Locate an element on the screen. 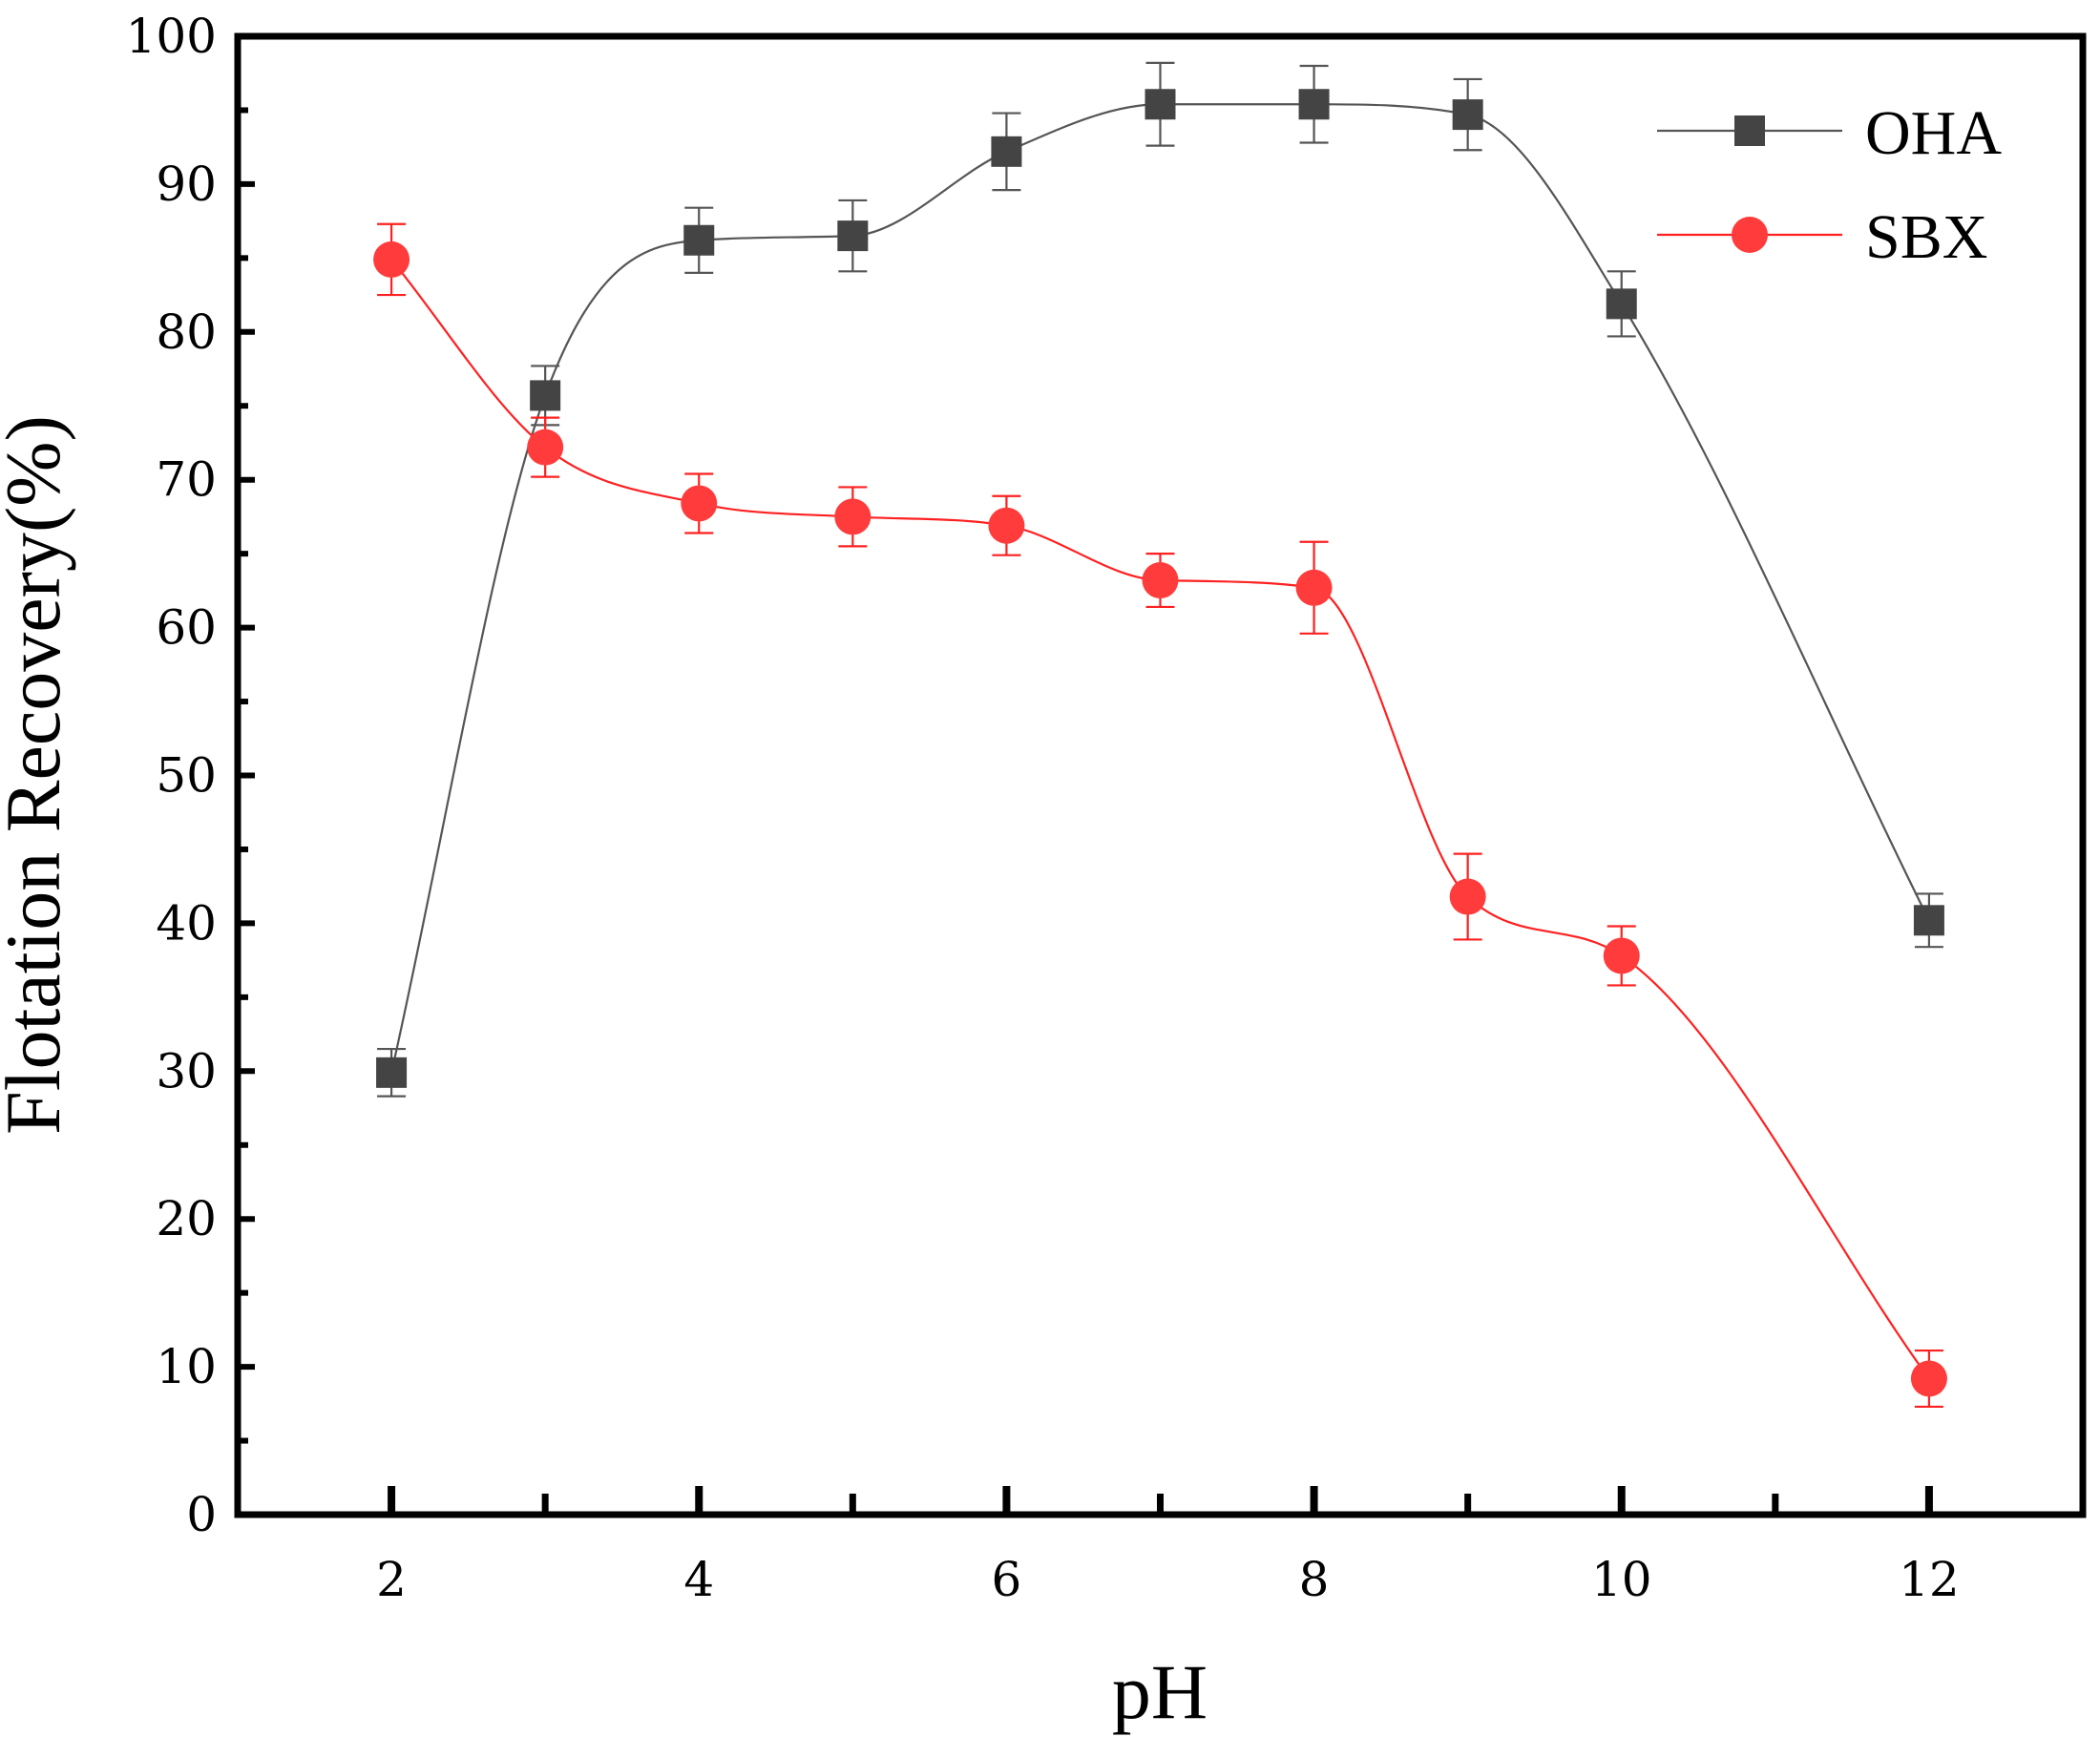  x-axis-title: pH is located at coordinates (1160, 1691).